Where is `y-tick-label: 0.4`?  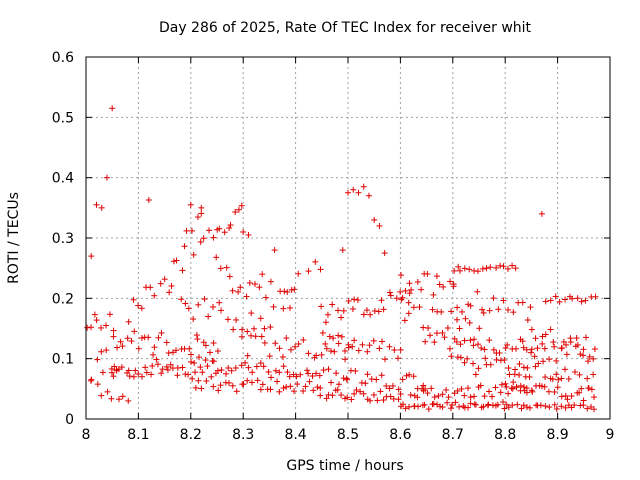 y-tick-label: 0.4 is located at coordinates (63, 179).